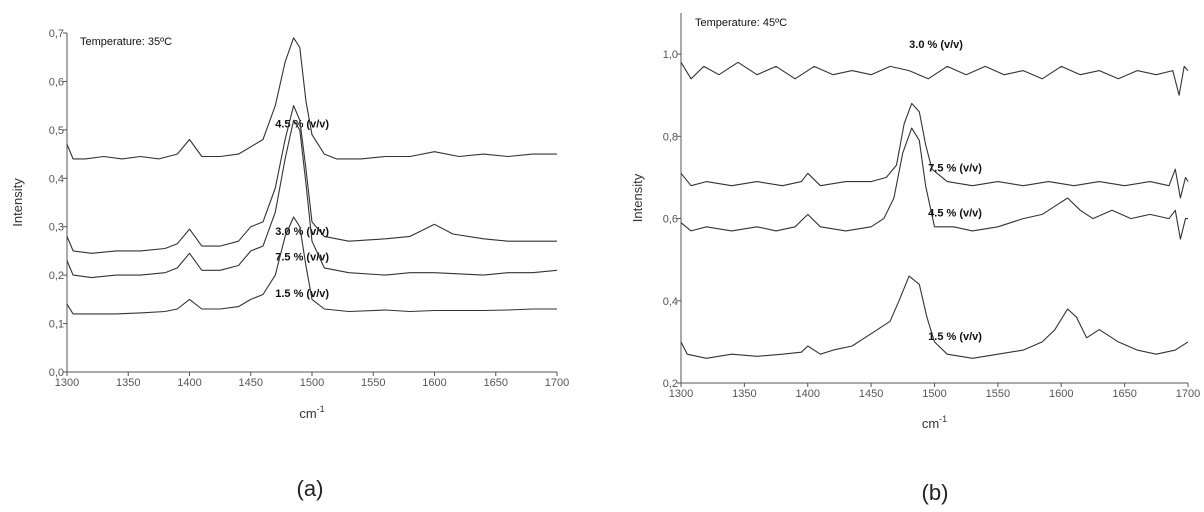 The image size is (1204, 512). What do you see at coordinates (56, 325) in the screenshot?
I see `y-tick-label: 0,1` at bounding box center [56, 325].